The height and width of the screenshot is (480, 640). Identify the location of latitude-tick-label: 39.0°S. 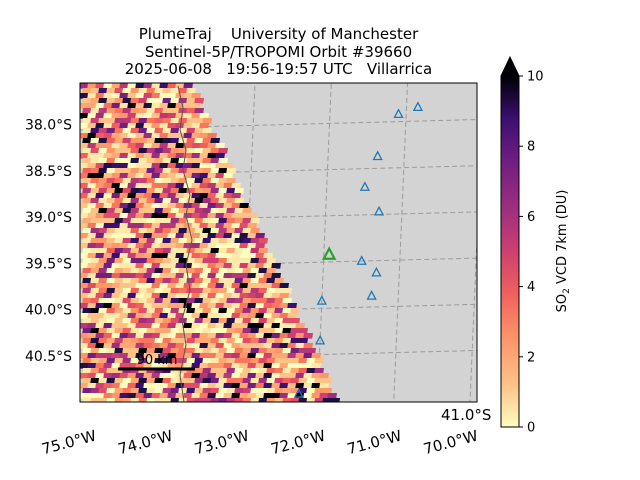
(48, 218).